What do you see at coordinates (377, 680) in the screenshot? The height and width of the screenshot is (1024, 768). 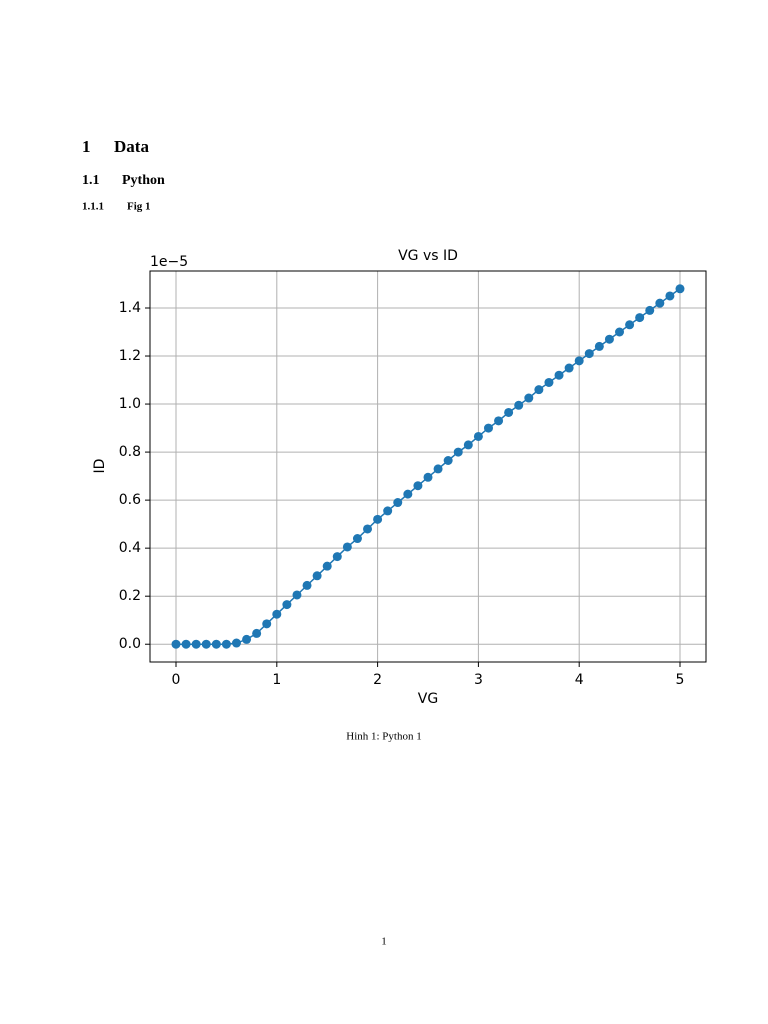 I see `x-tick-label: 2` at bounding box center [377, 680].